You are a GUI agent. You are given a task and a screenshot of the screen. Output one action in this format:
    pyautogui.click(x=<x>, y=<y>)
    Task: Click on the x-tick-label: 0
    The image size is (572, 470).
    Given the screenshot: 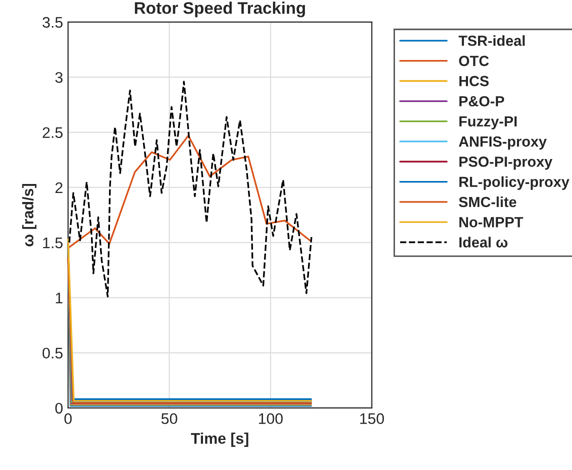 What is the action you would take?
    pyautogui.click(x=68, y=418)
    